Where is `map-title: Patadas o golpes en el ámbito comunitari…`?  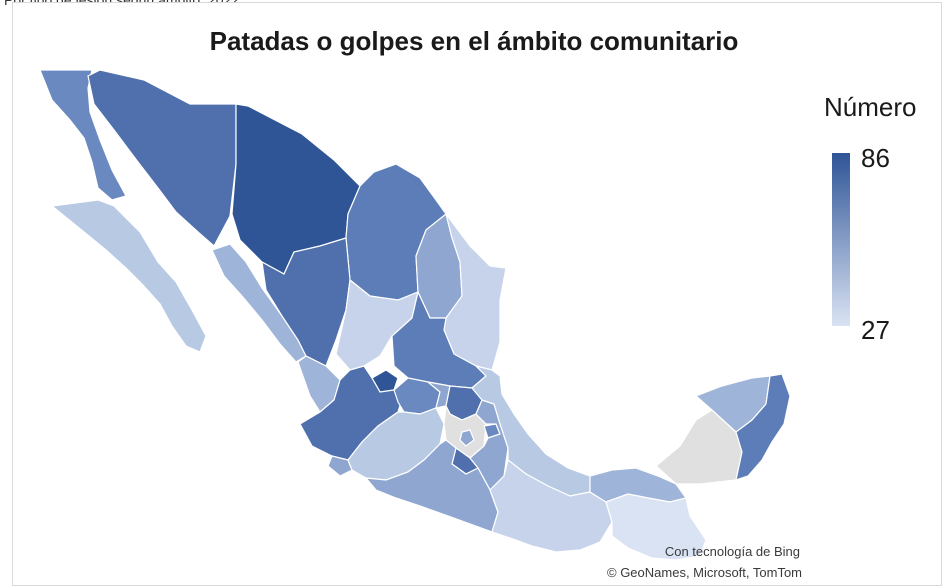 map-title: Patadas o golpes en el ámbito comunitari… is located at coordinates (474, 41).